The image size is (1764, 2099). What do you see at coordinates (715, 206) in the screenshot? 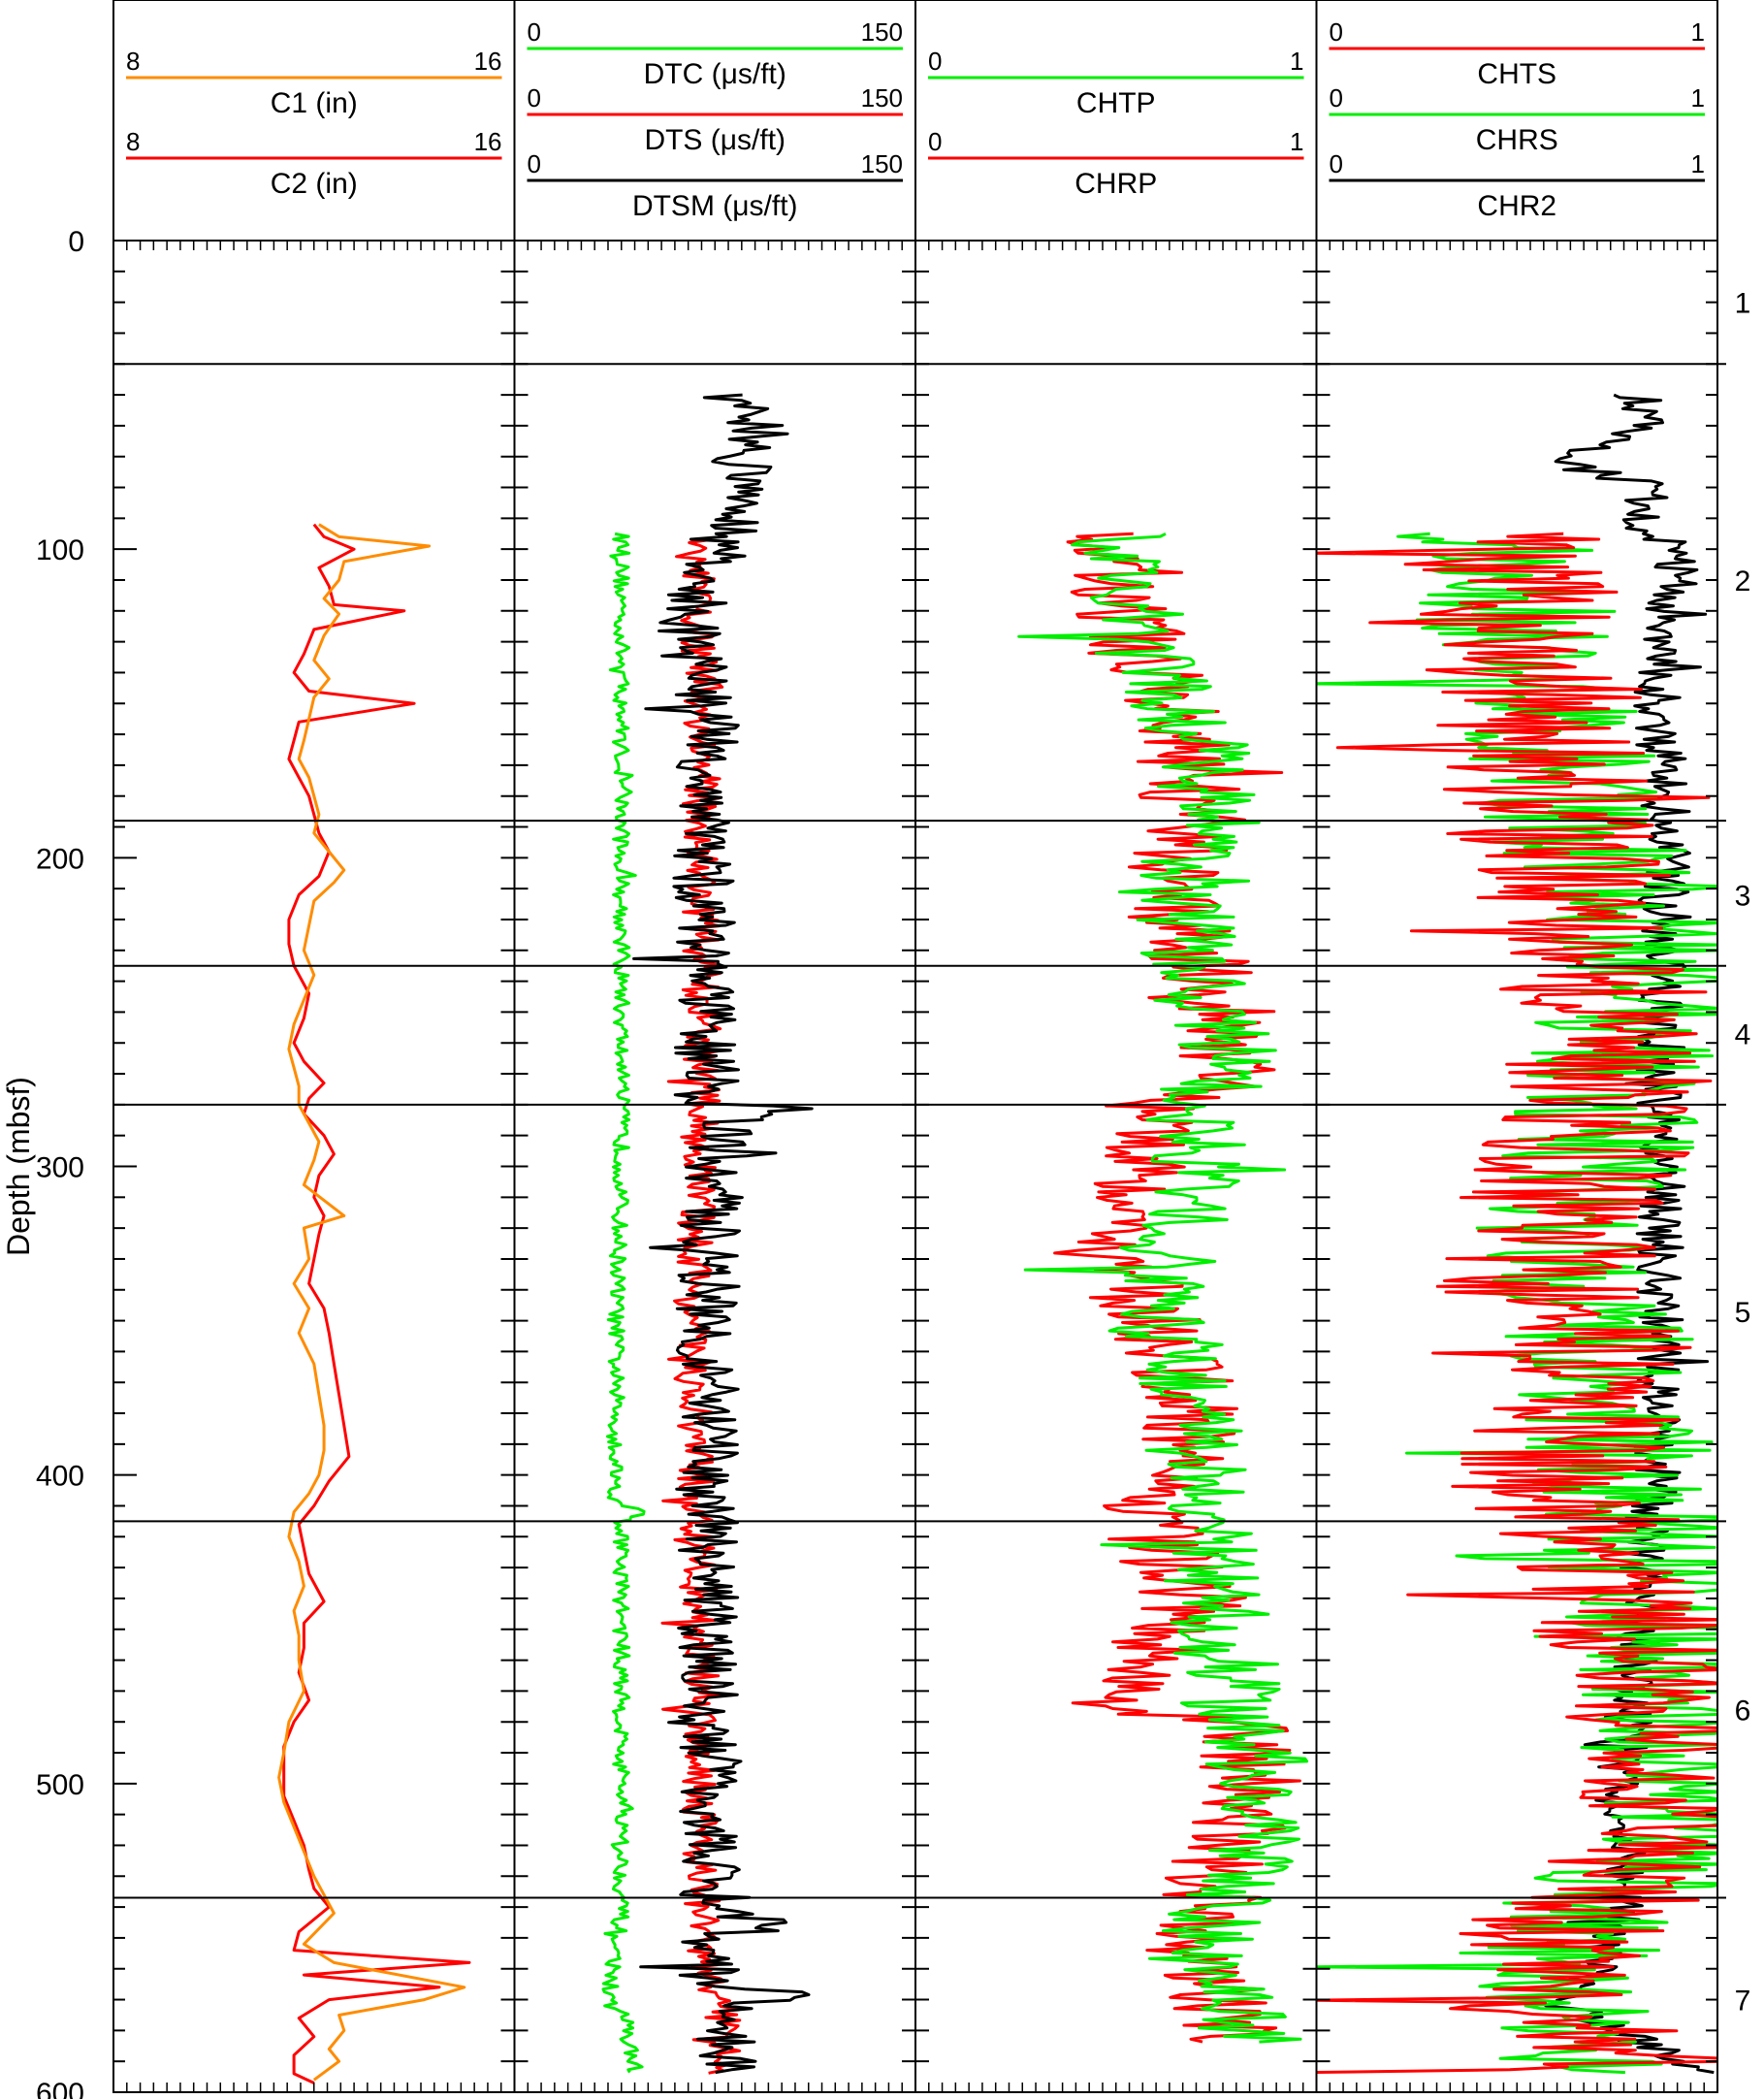
I see `scale-name: DTSM (μs/ft)` at bounding box center [715, 206].